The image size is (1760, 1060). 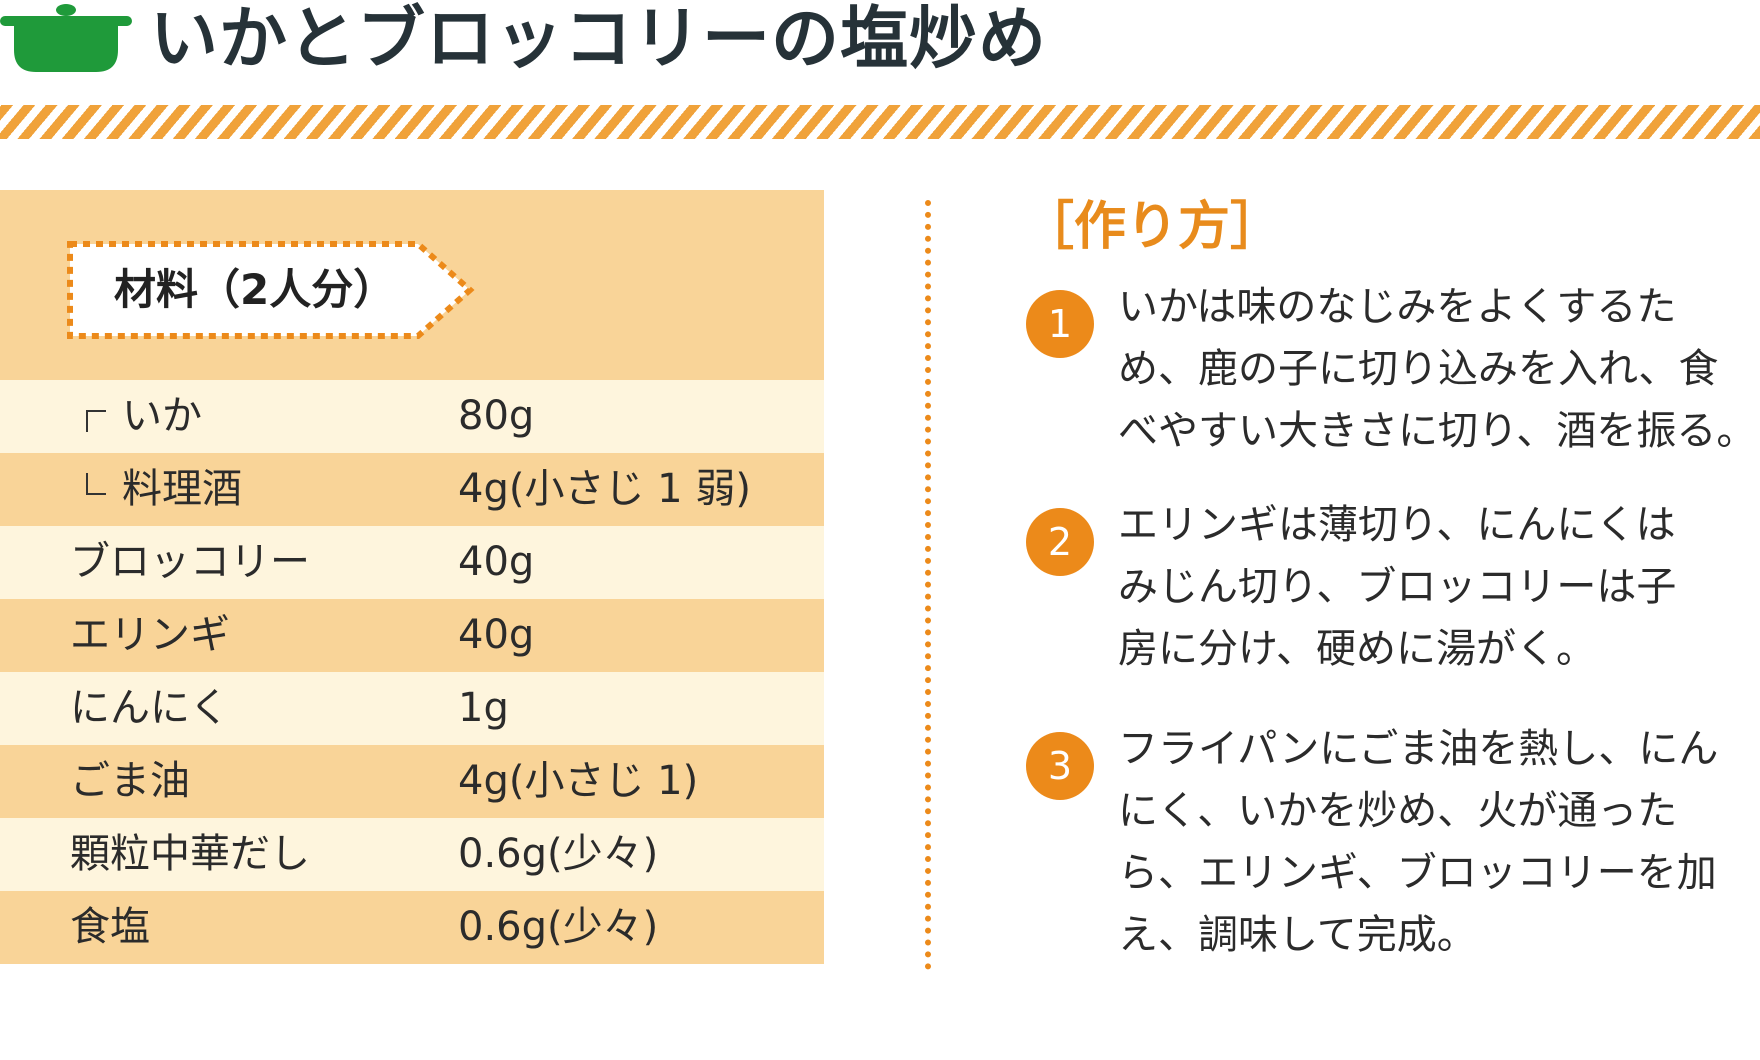 I want to click on ingredient-row: ブロッコリー 40g, so click(x=412, y=562).